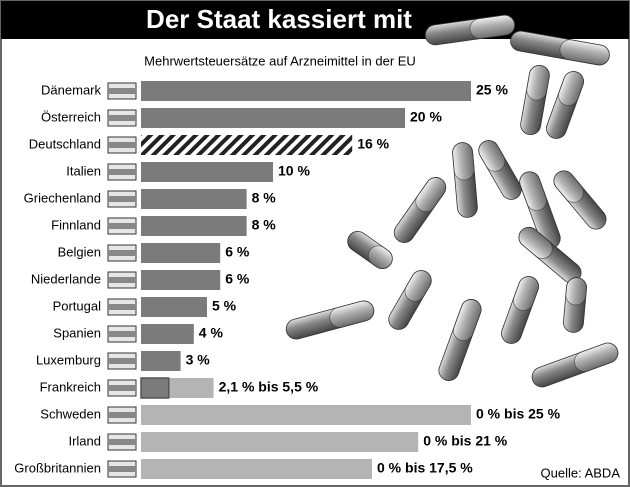  What do you see at coordinates (57, 467) in the screenshot?
I see `category-label: Großbritannien` at bounding box center [57, 467].